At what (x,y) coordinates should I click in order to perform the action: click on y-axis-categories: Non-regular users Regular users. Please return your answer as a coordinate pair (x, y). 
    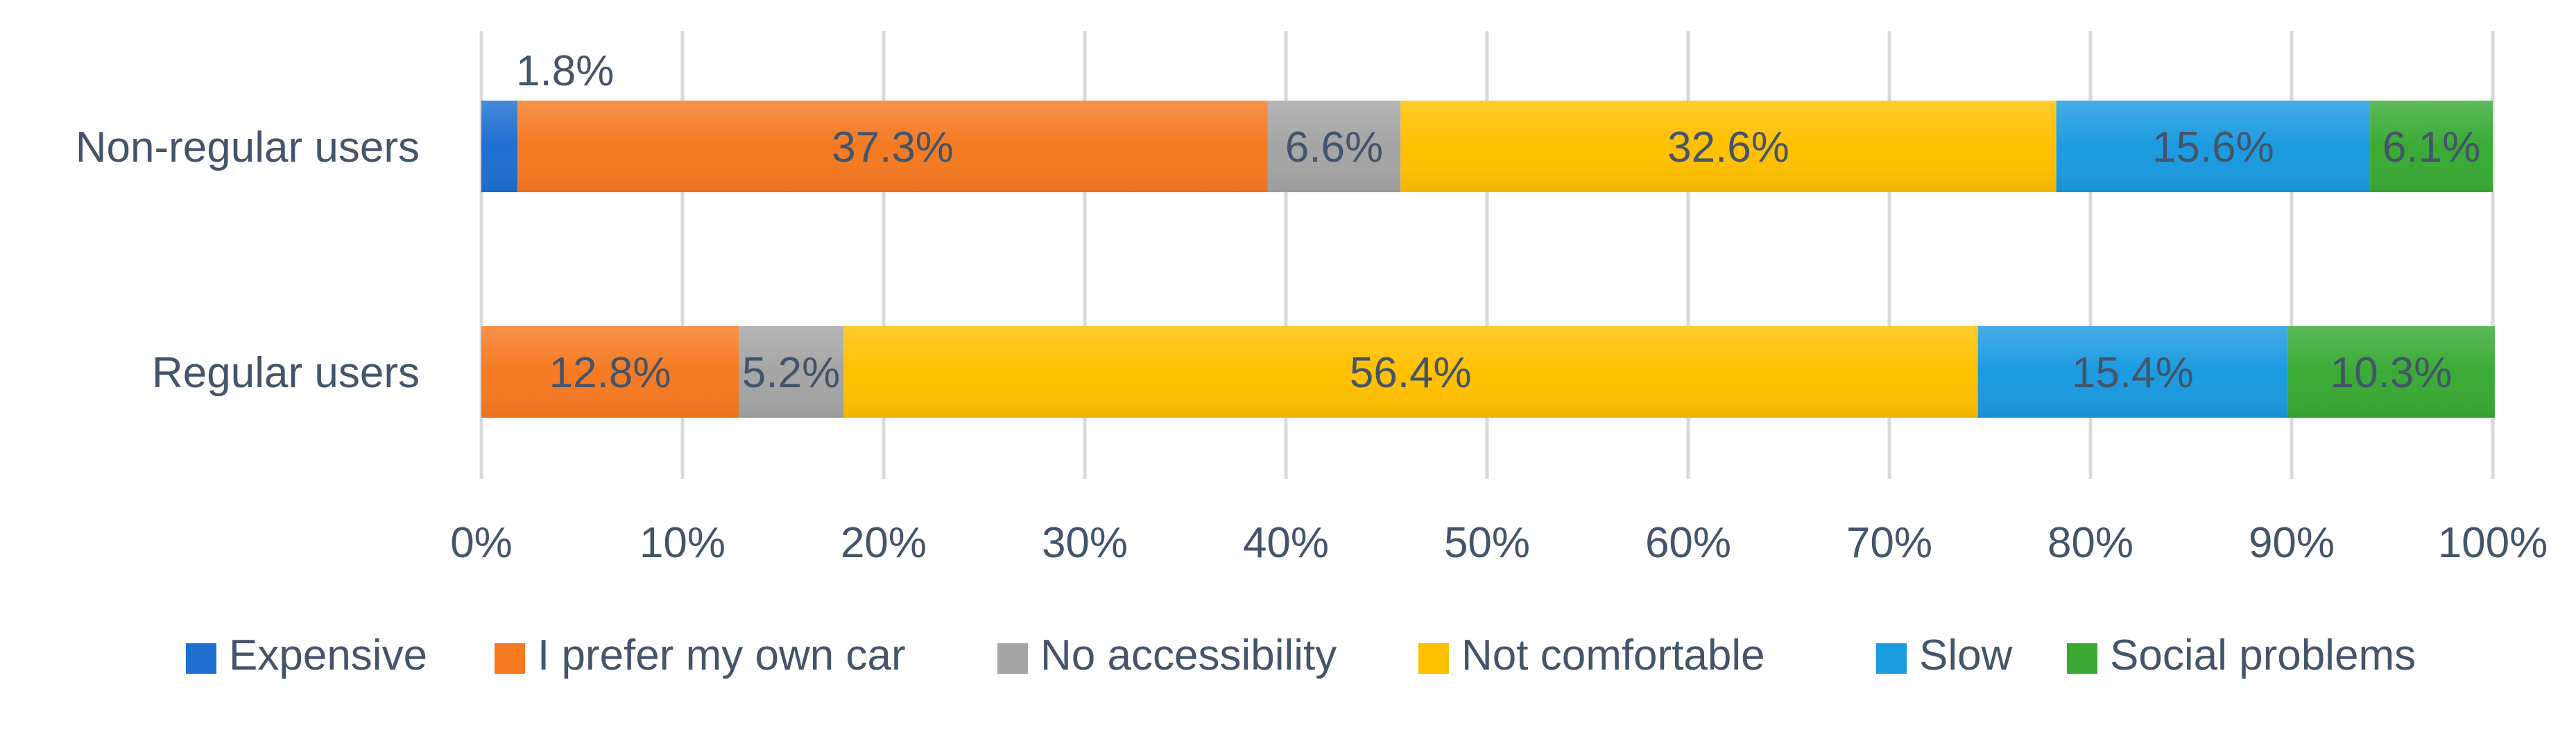
    Looking at the image, I should click on (248, 260).